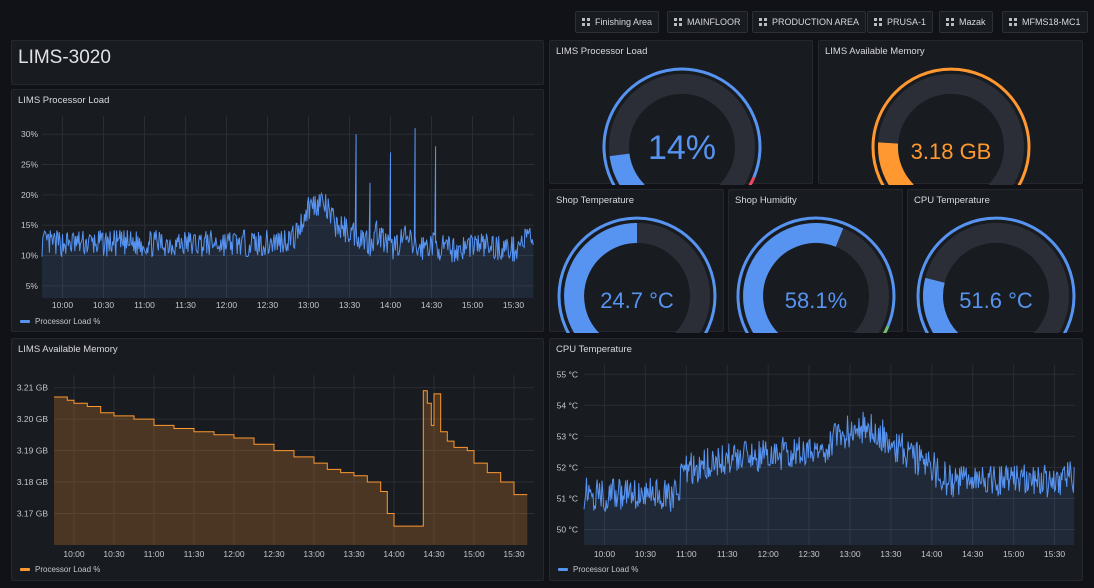  I want to click on available-memory-gauge-panel: LIMS Available Memory 3.18 GB, so click(950, 112).